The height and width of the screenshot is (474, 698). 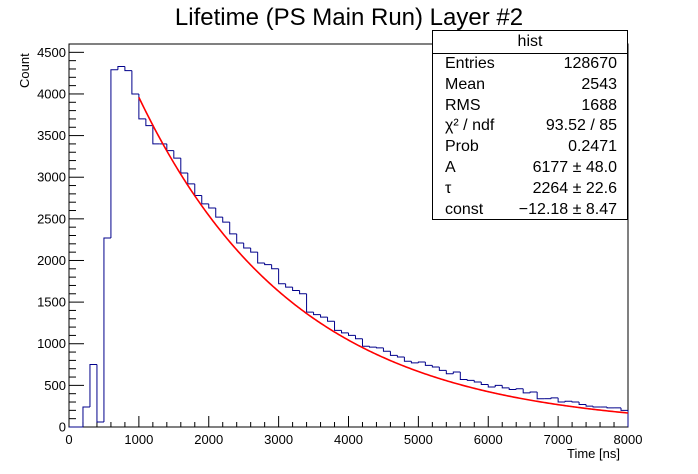 I want to click on x-tick-label: 1000, so click(x=138, y=439).